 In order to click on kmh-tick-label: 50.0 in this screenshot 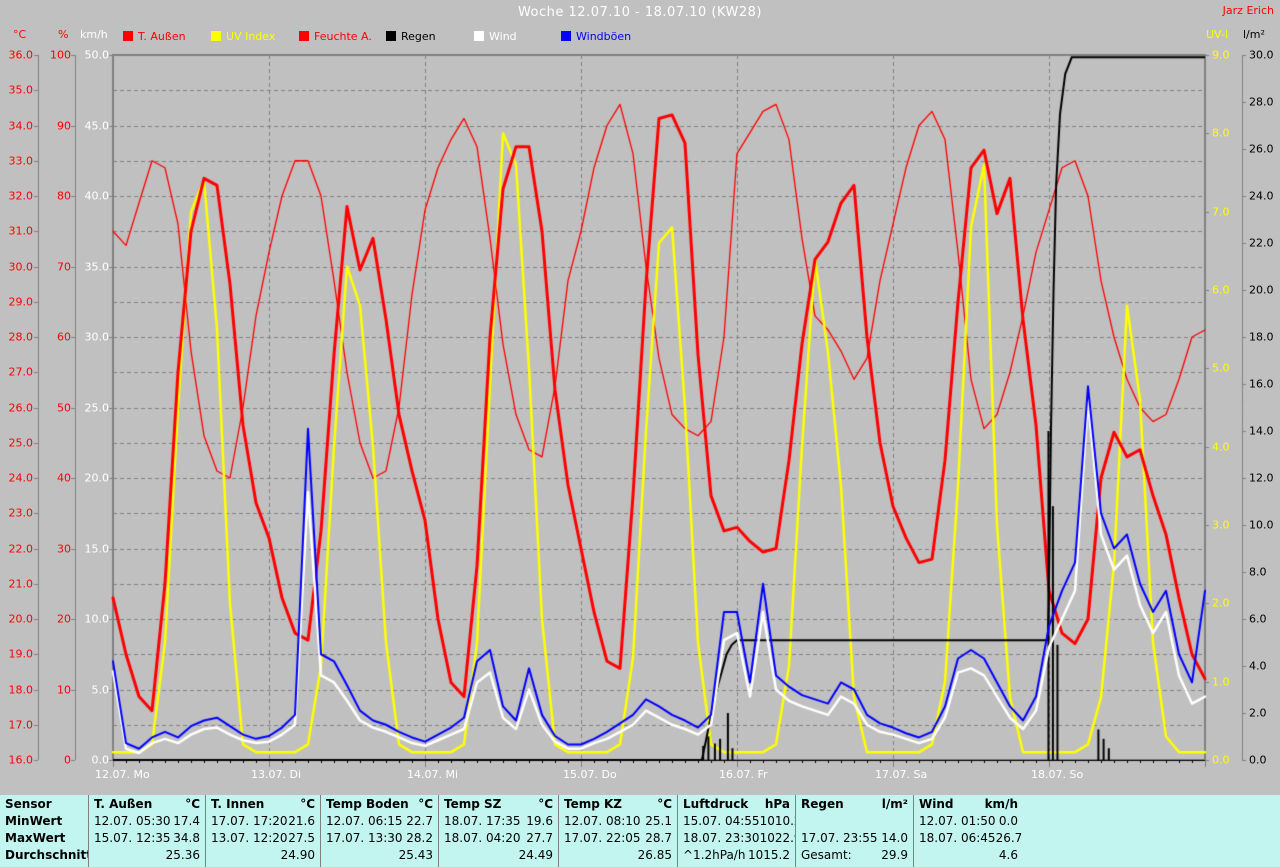, I will do `click(97, 55)`.